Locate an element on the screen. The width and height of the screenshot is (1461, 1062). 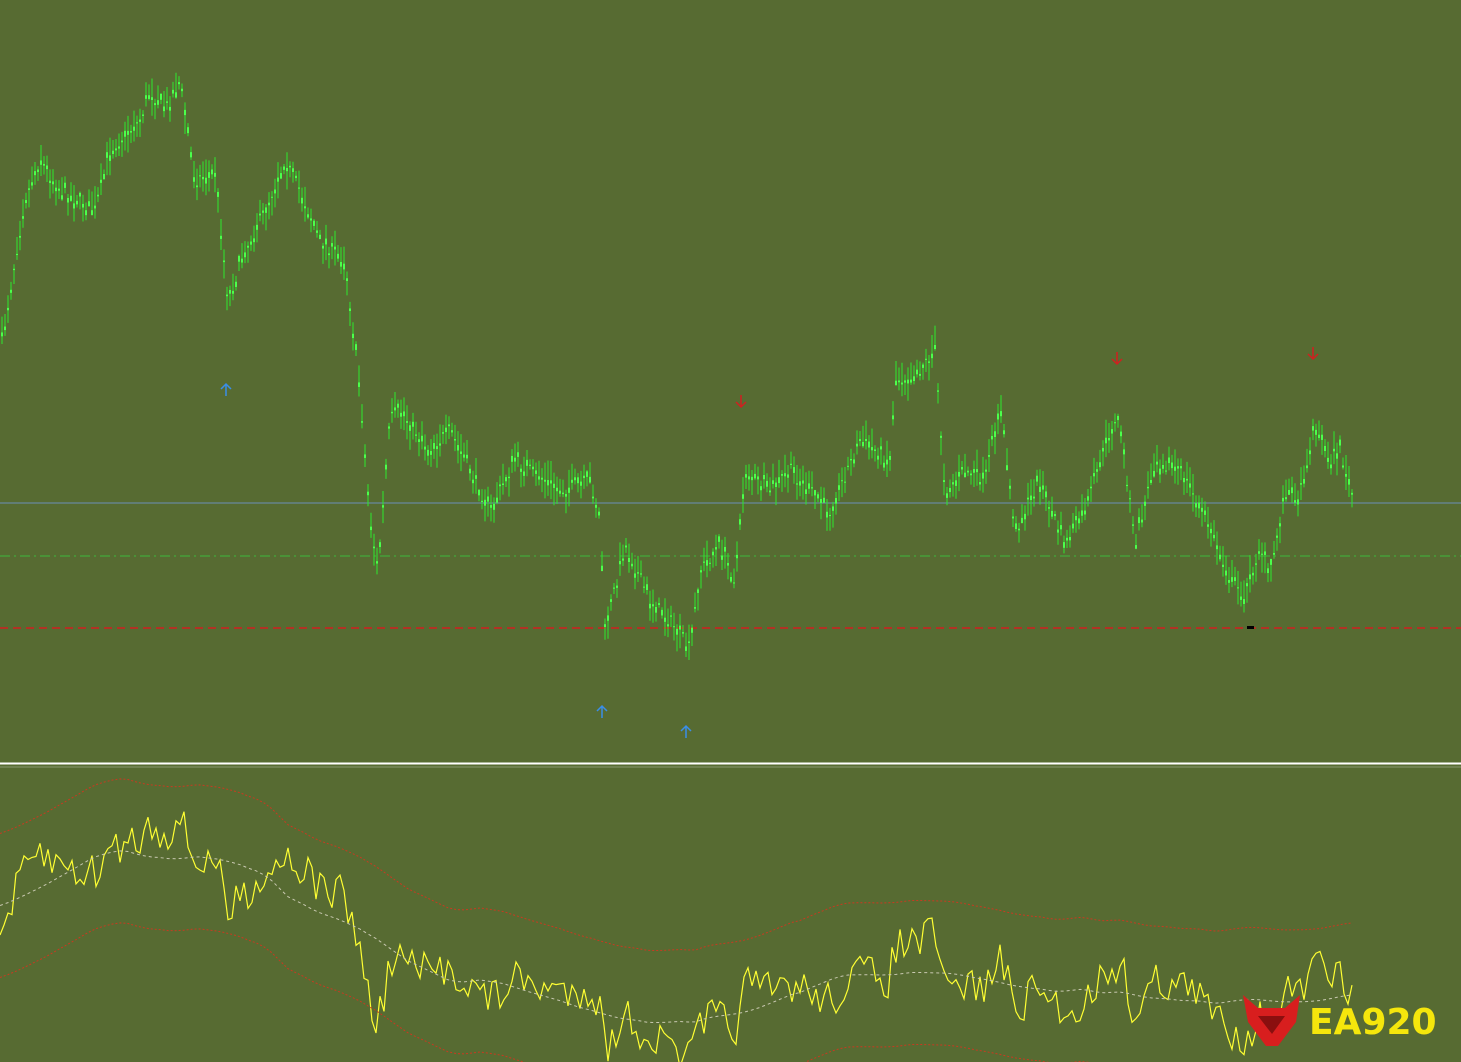
logo: EA920 is located at coordinates (1340, 1020).